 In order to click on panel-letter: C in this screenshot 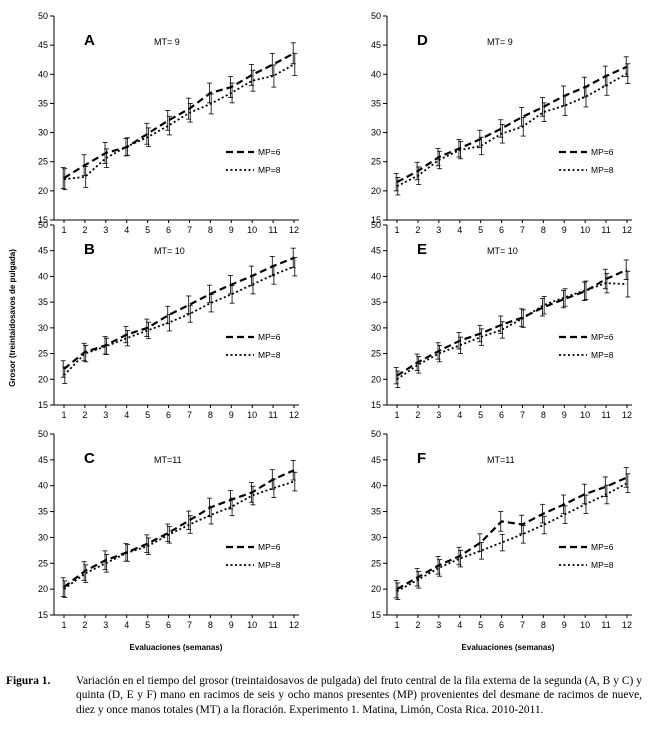, I will do `click(89, 458)`.